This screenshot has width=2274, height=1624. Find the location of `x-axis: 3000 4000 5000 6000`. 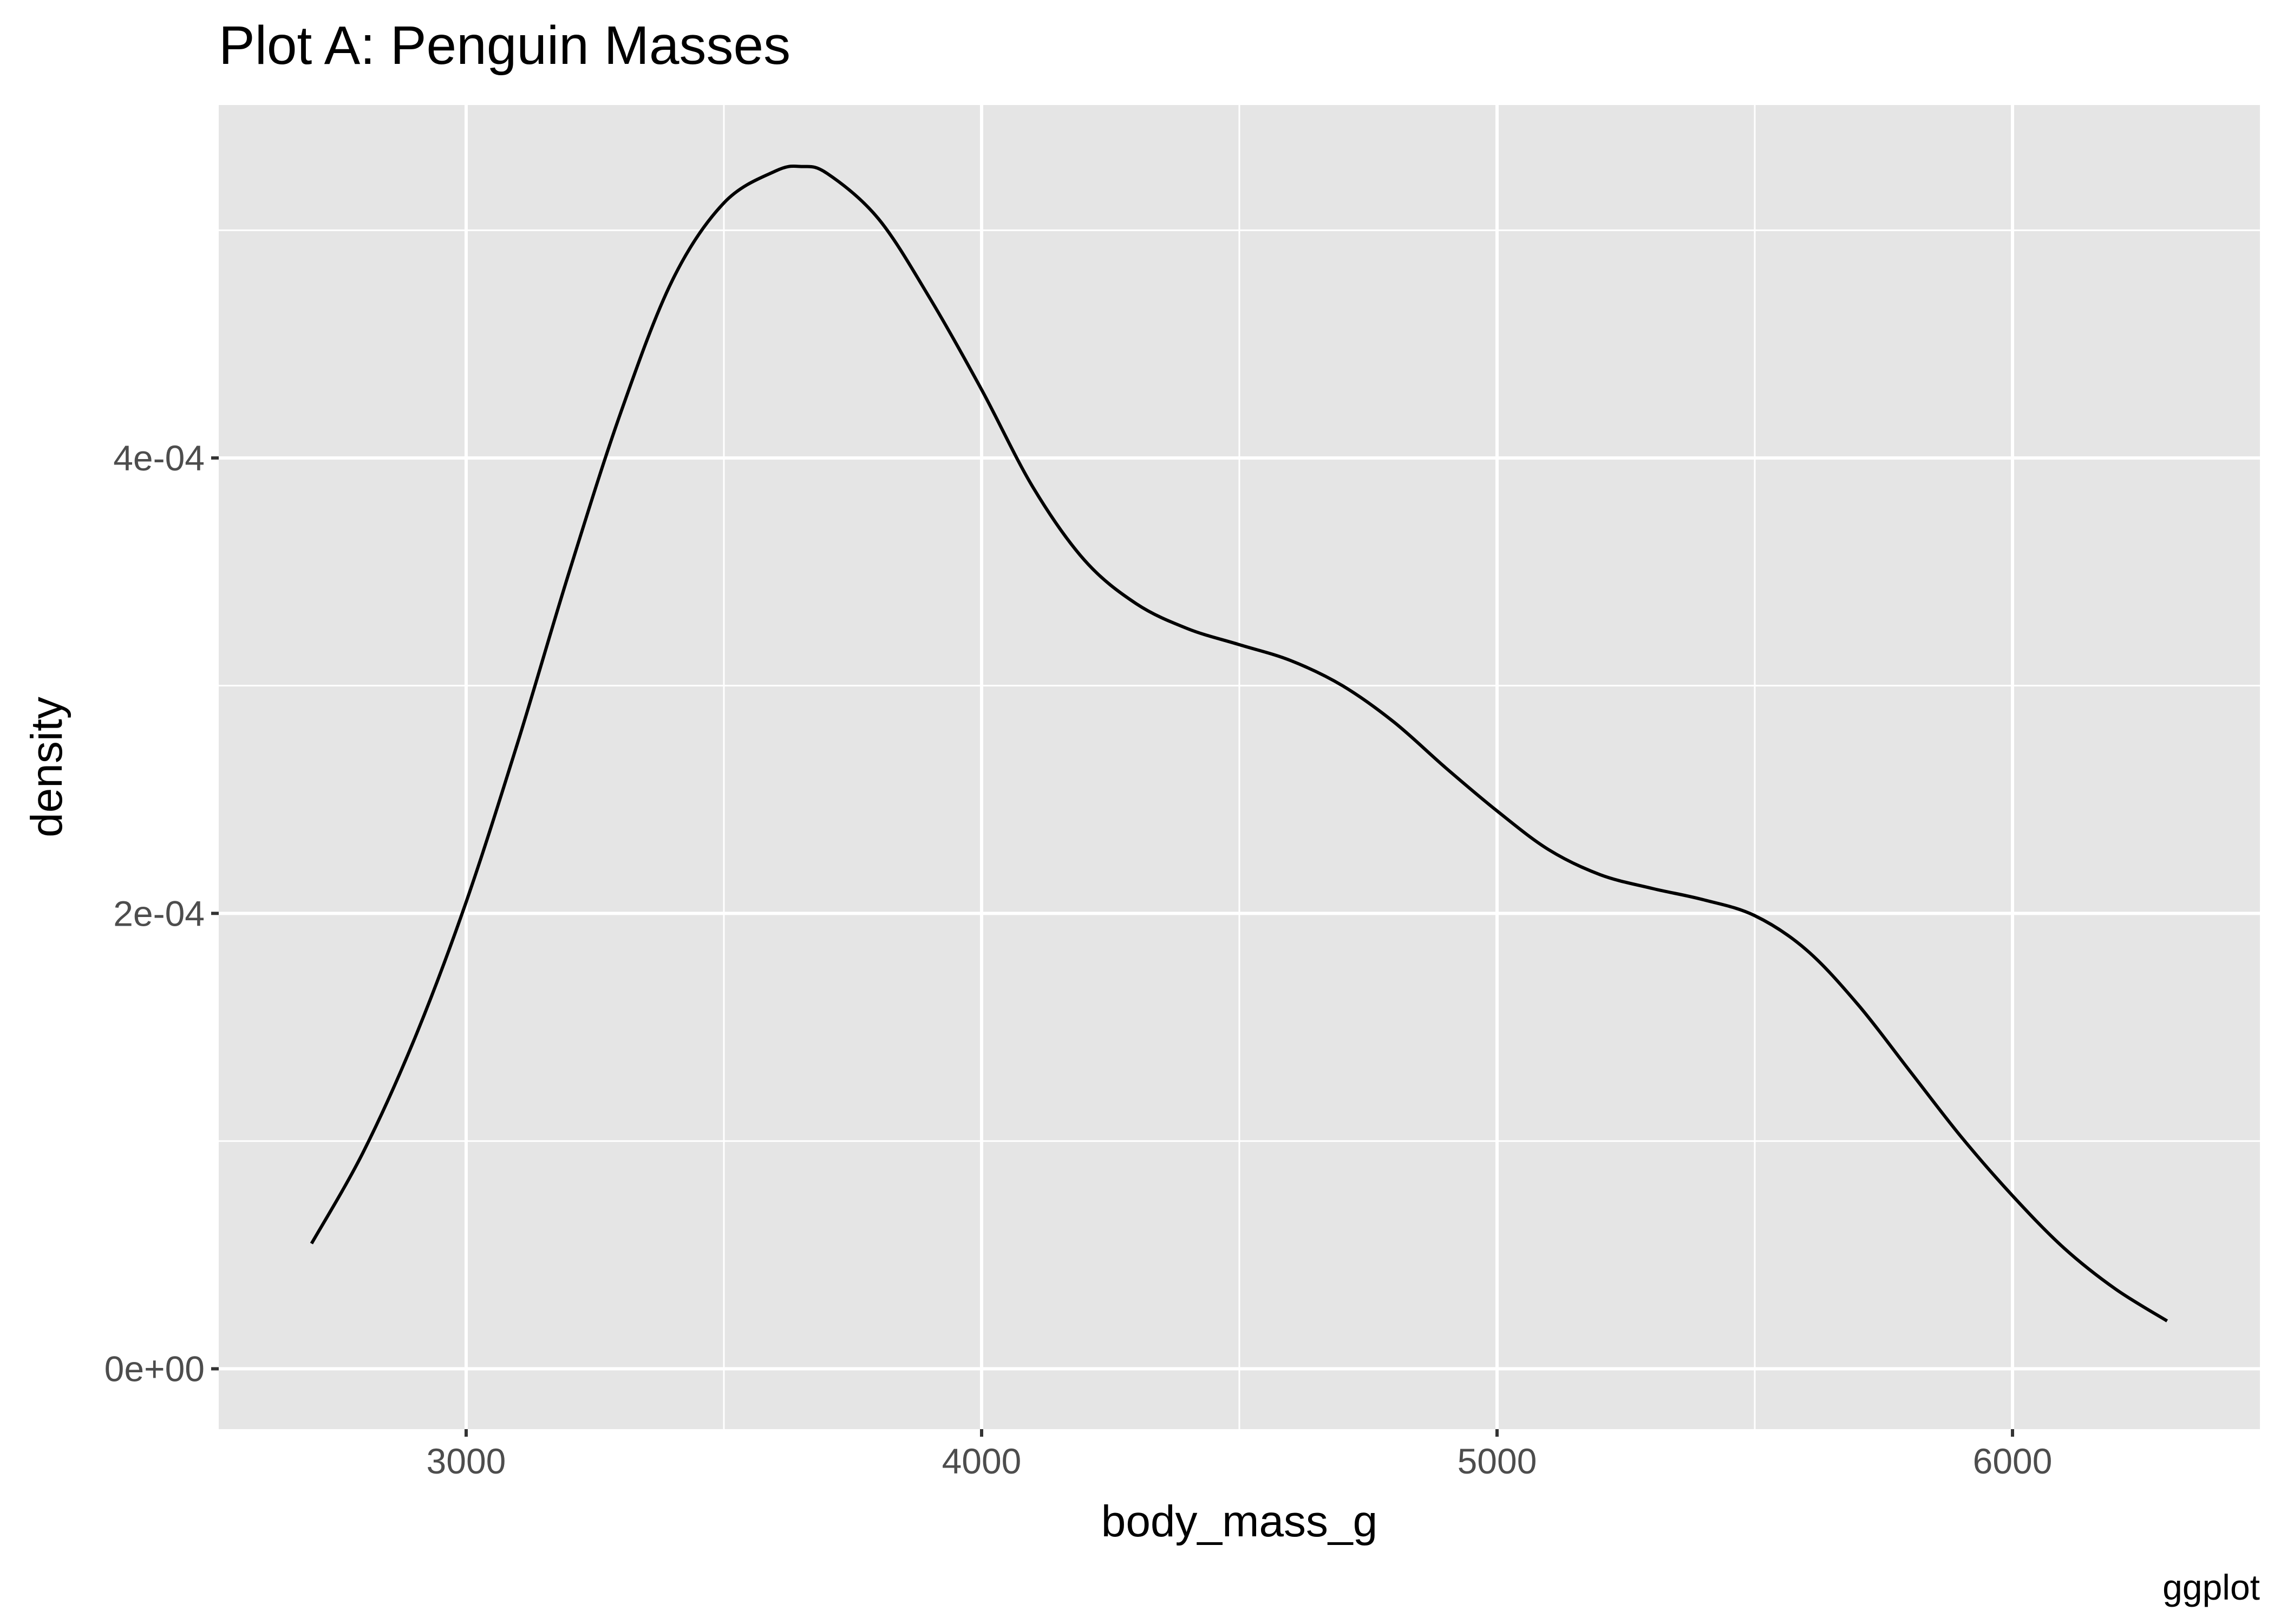

x-axis: 3000 4000 5000 6000 is located at coordinates (1240, 1455).